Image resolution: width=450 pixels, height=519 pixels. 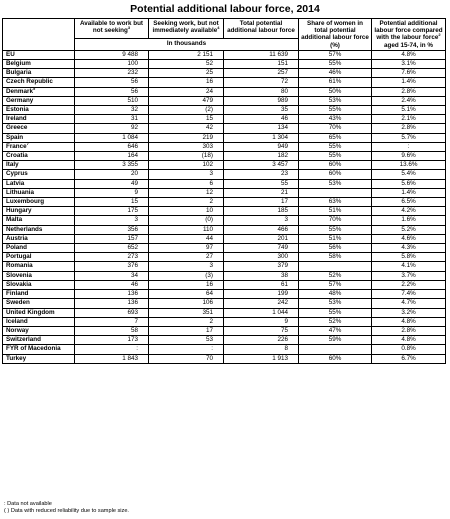 I want to click on available-cell: 9 488, so click(x=111, y=55).